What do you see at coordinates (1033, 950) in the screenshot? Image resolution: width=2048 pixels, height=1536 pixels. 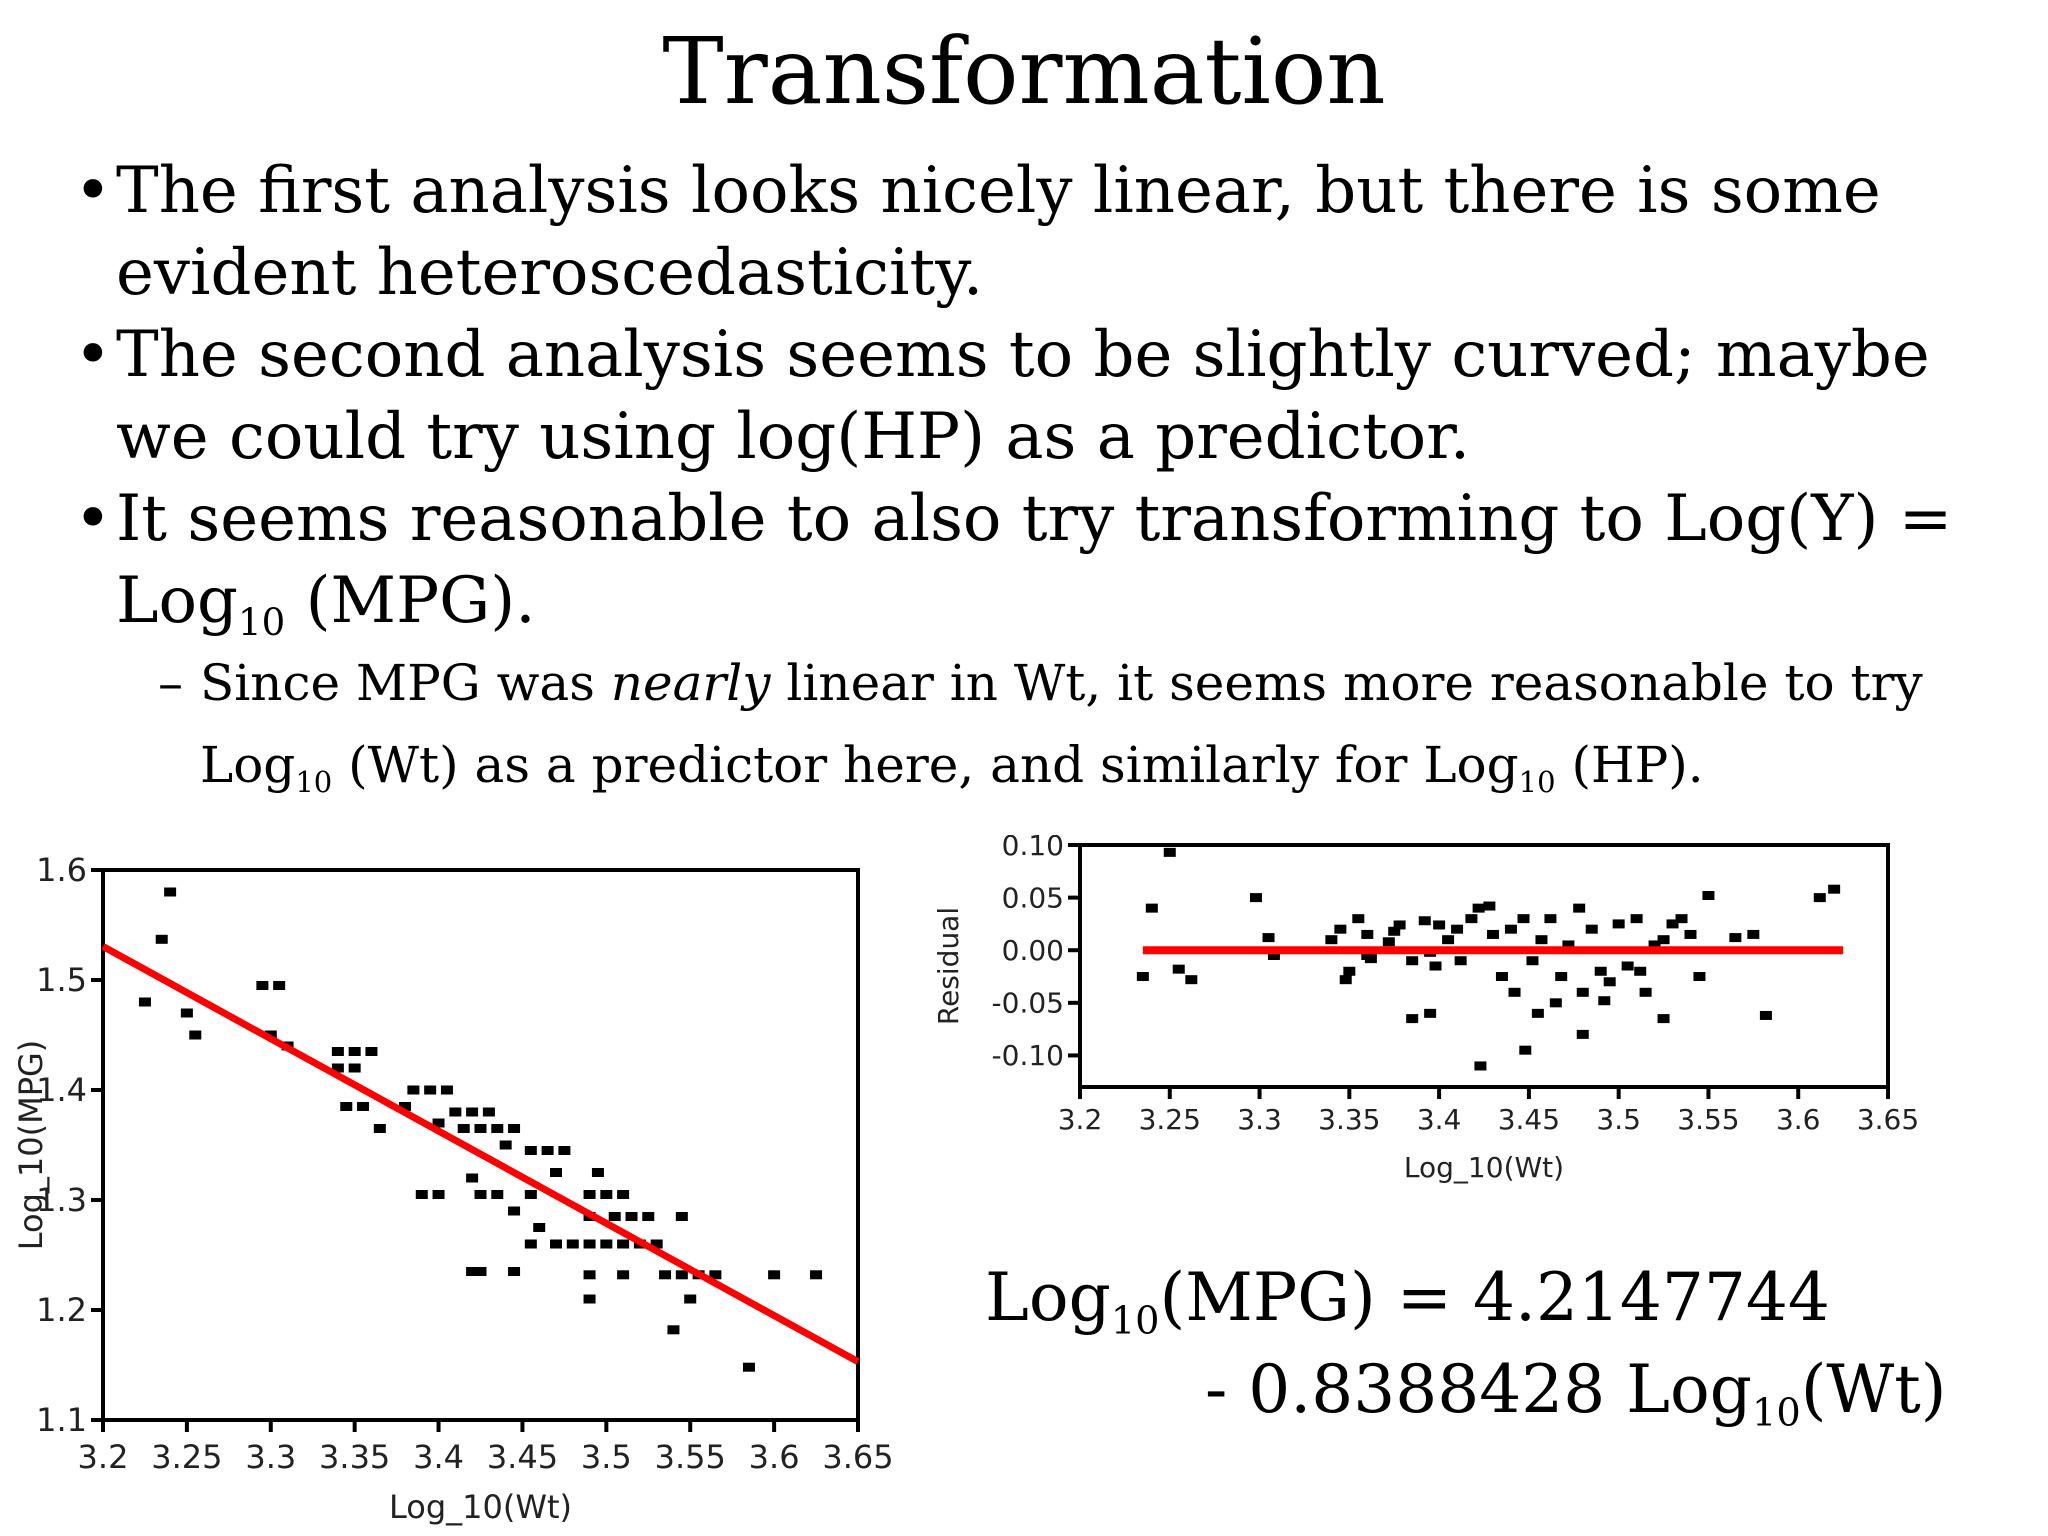 I see `y-tick-label: 0.00` at bounding box center [1033, 950].